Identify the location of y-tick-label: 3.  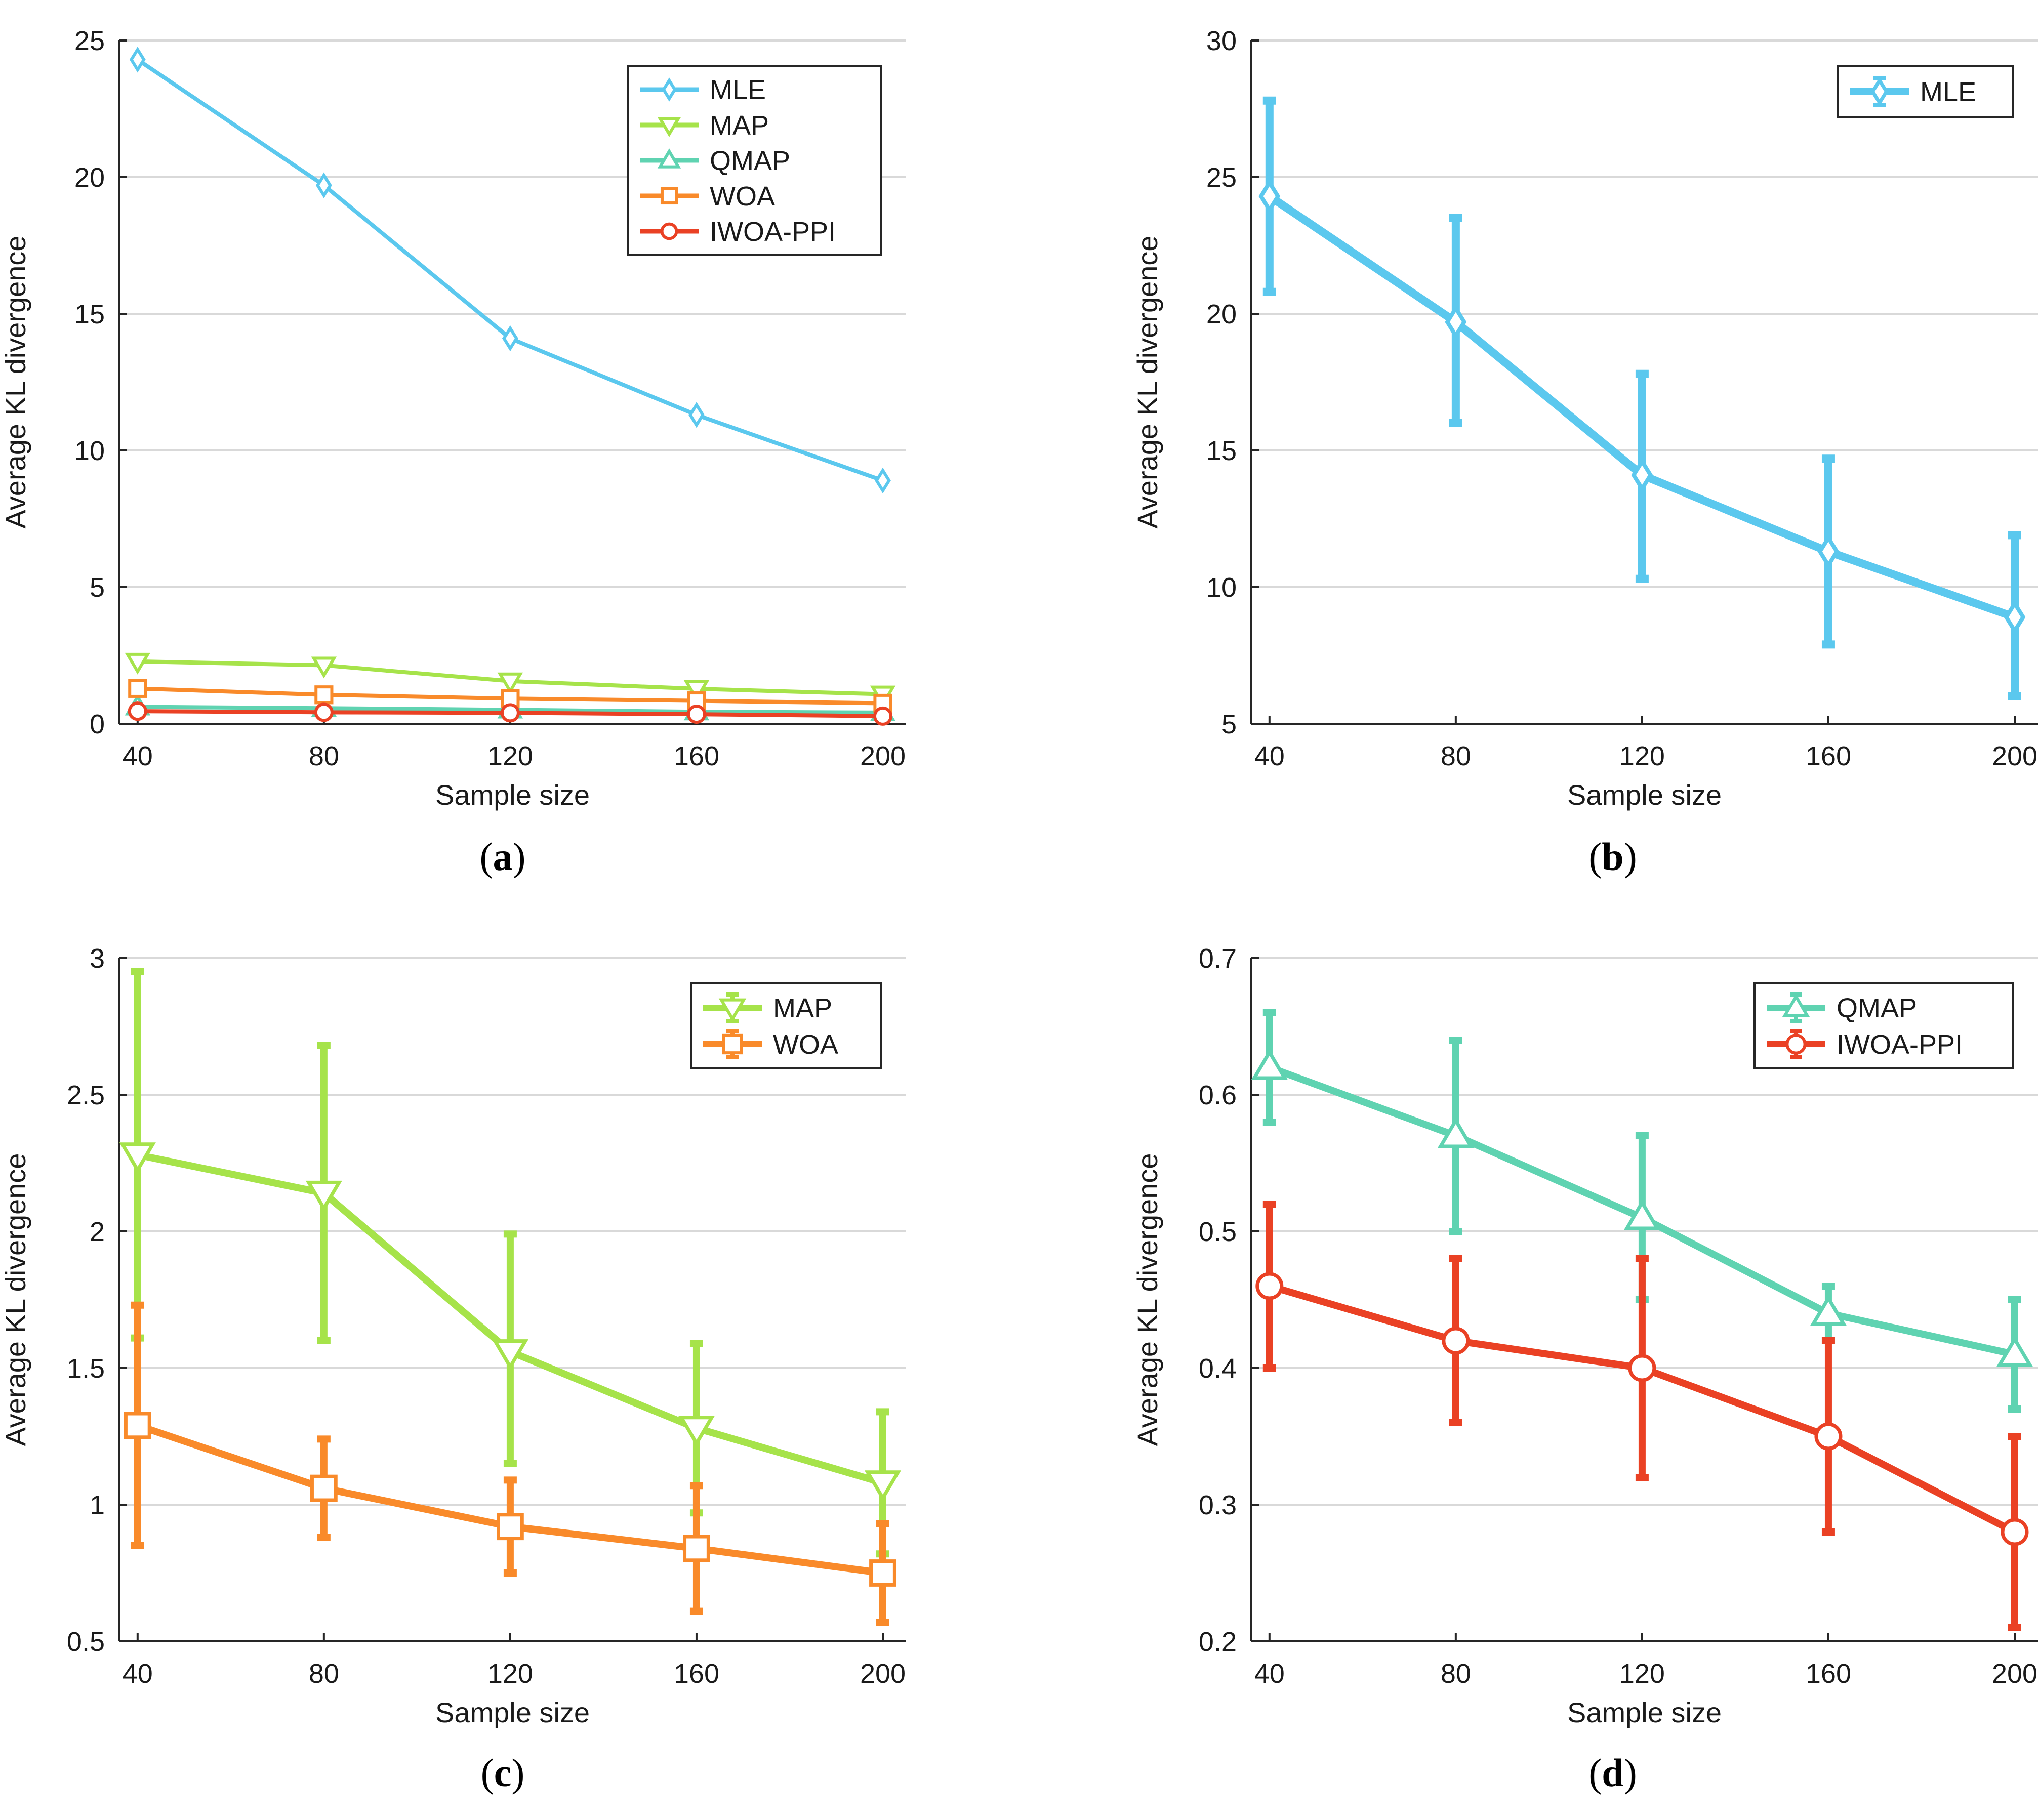
(97, 958).